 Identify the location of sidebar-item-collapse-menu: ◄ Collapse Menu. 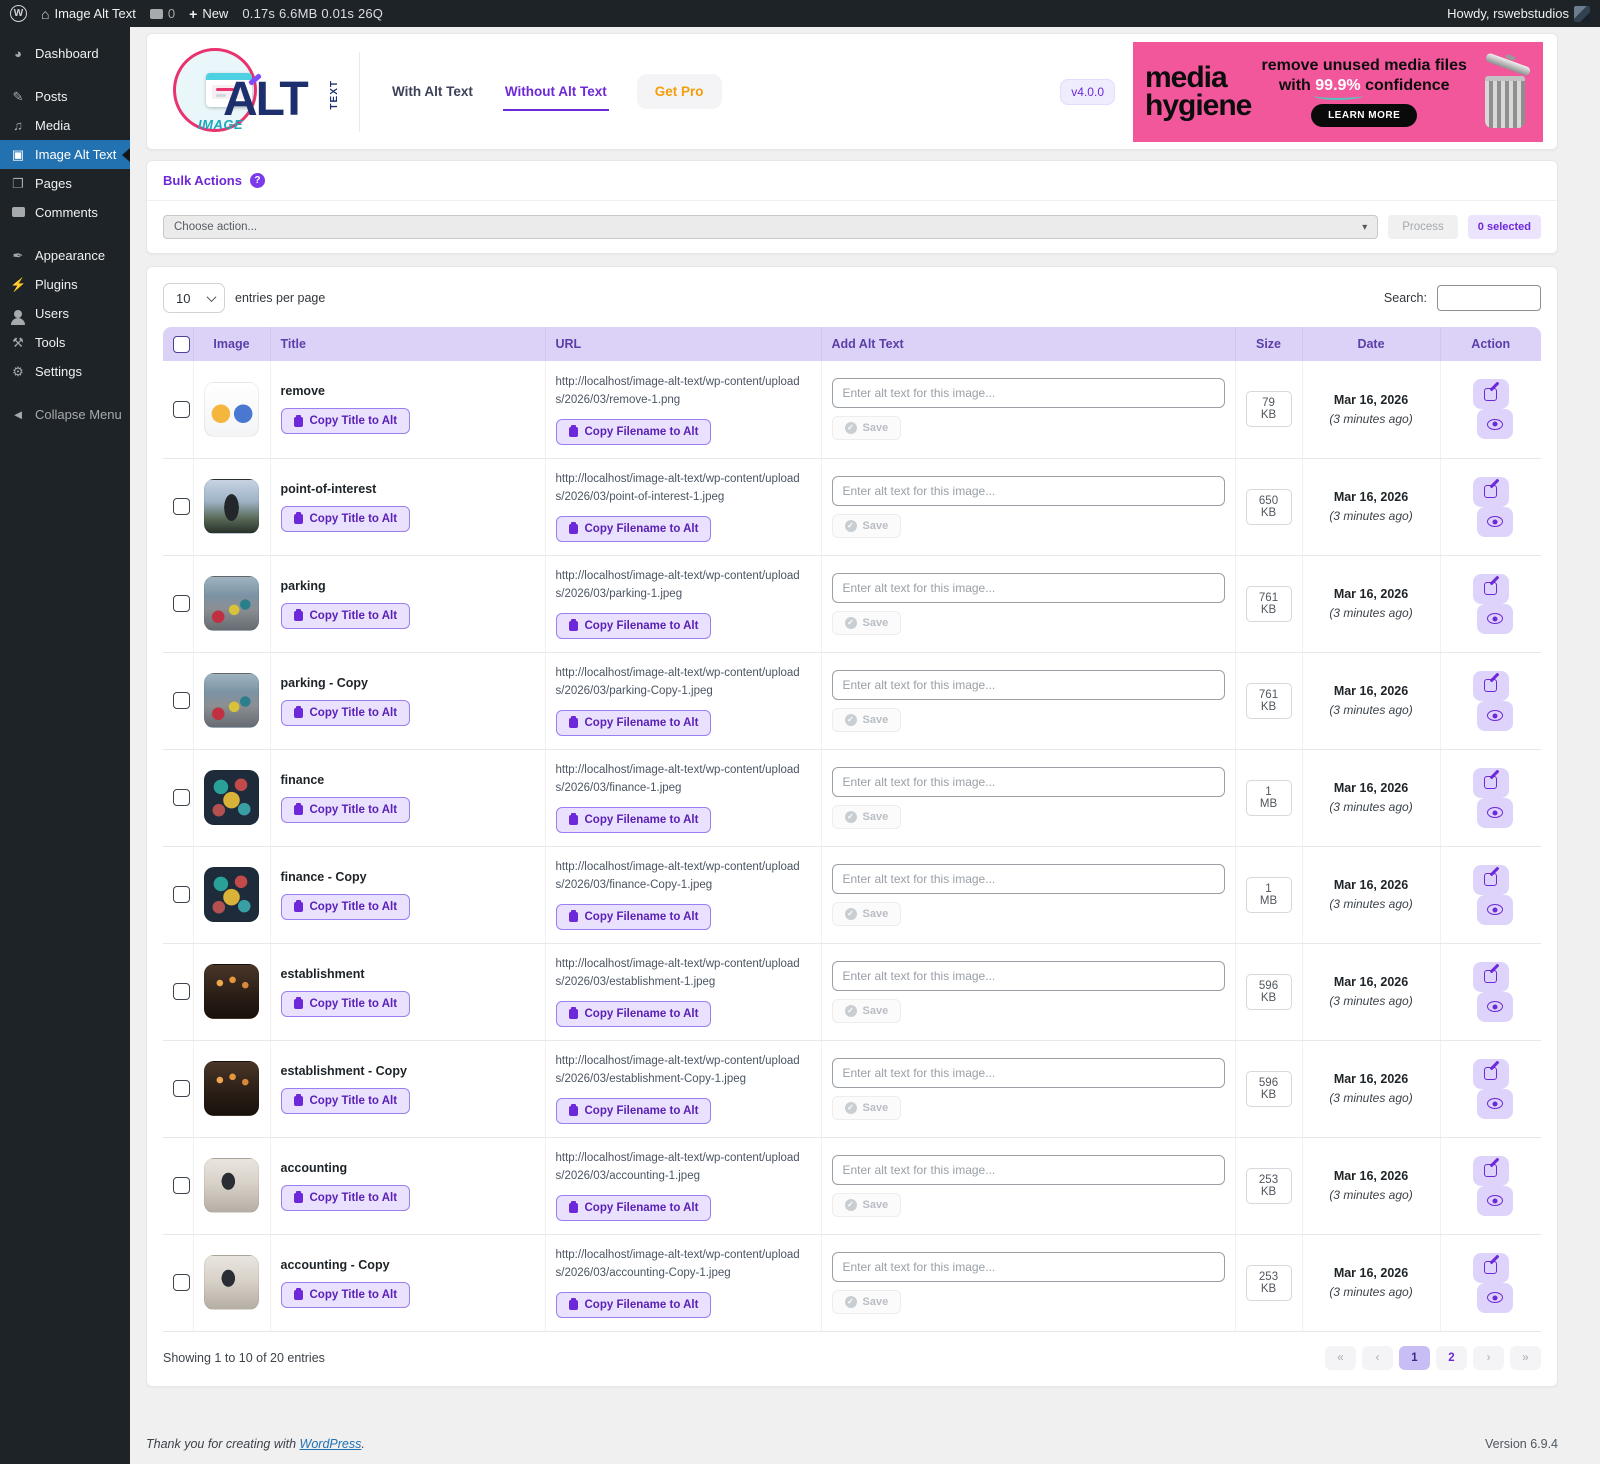
(65, 414).